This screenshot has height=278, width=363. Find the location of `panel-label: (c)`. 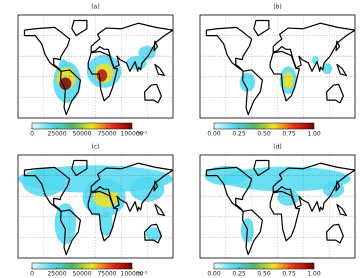

panel-label: (c) is located at coordinates (96, 147).